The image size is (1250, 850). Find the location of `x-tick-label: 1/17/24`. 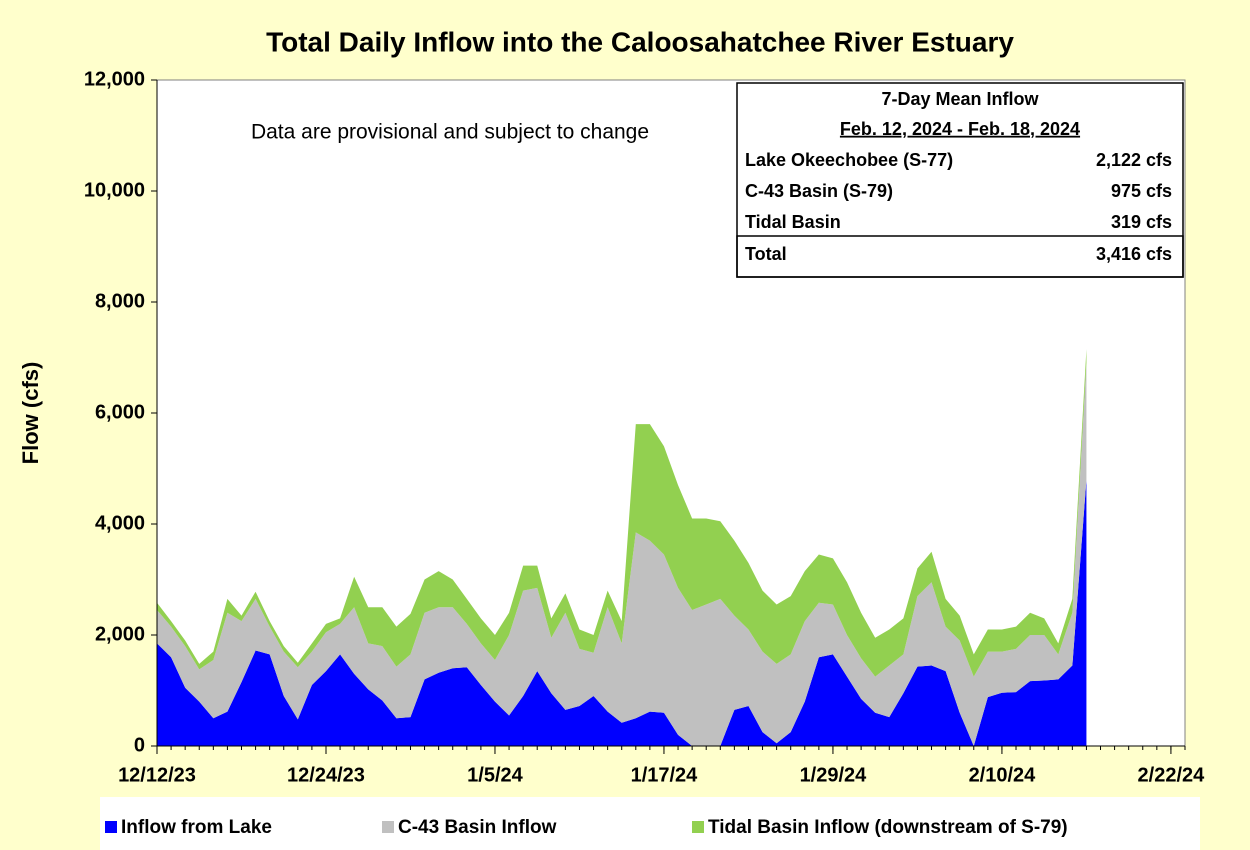

x-tick-label: 1/17/24 is located at coordinates (665, 775).